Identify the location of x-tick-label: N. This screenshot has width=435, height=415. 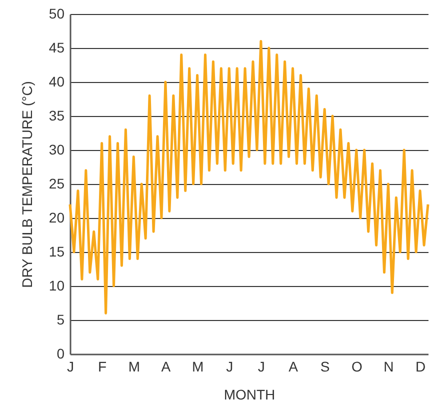
(389, 366).